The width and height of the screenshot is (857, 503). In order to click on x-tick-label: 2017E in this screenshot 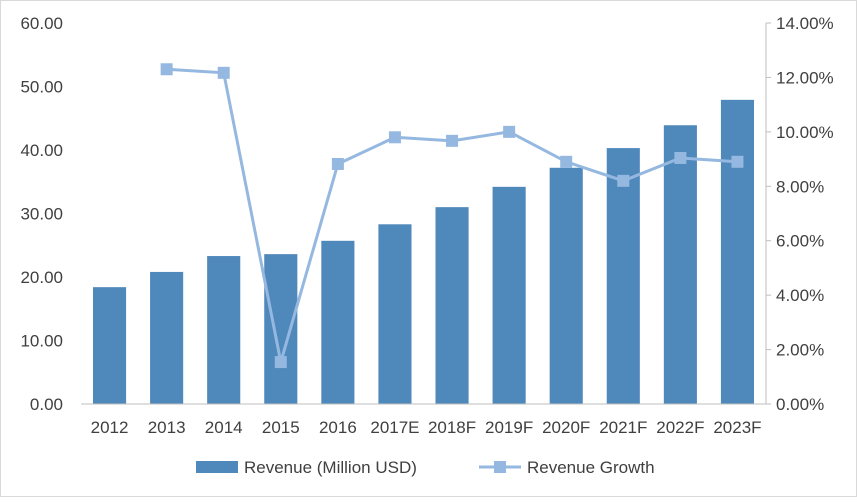, I will do `click(394, 427)`.